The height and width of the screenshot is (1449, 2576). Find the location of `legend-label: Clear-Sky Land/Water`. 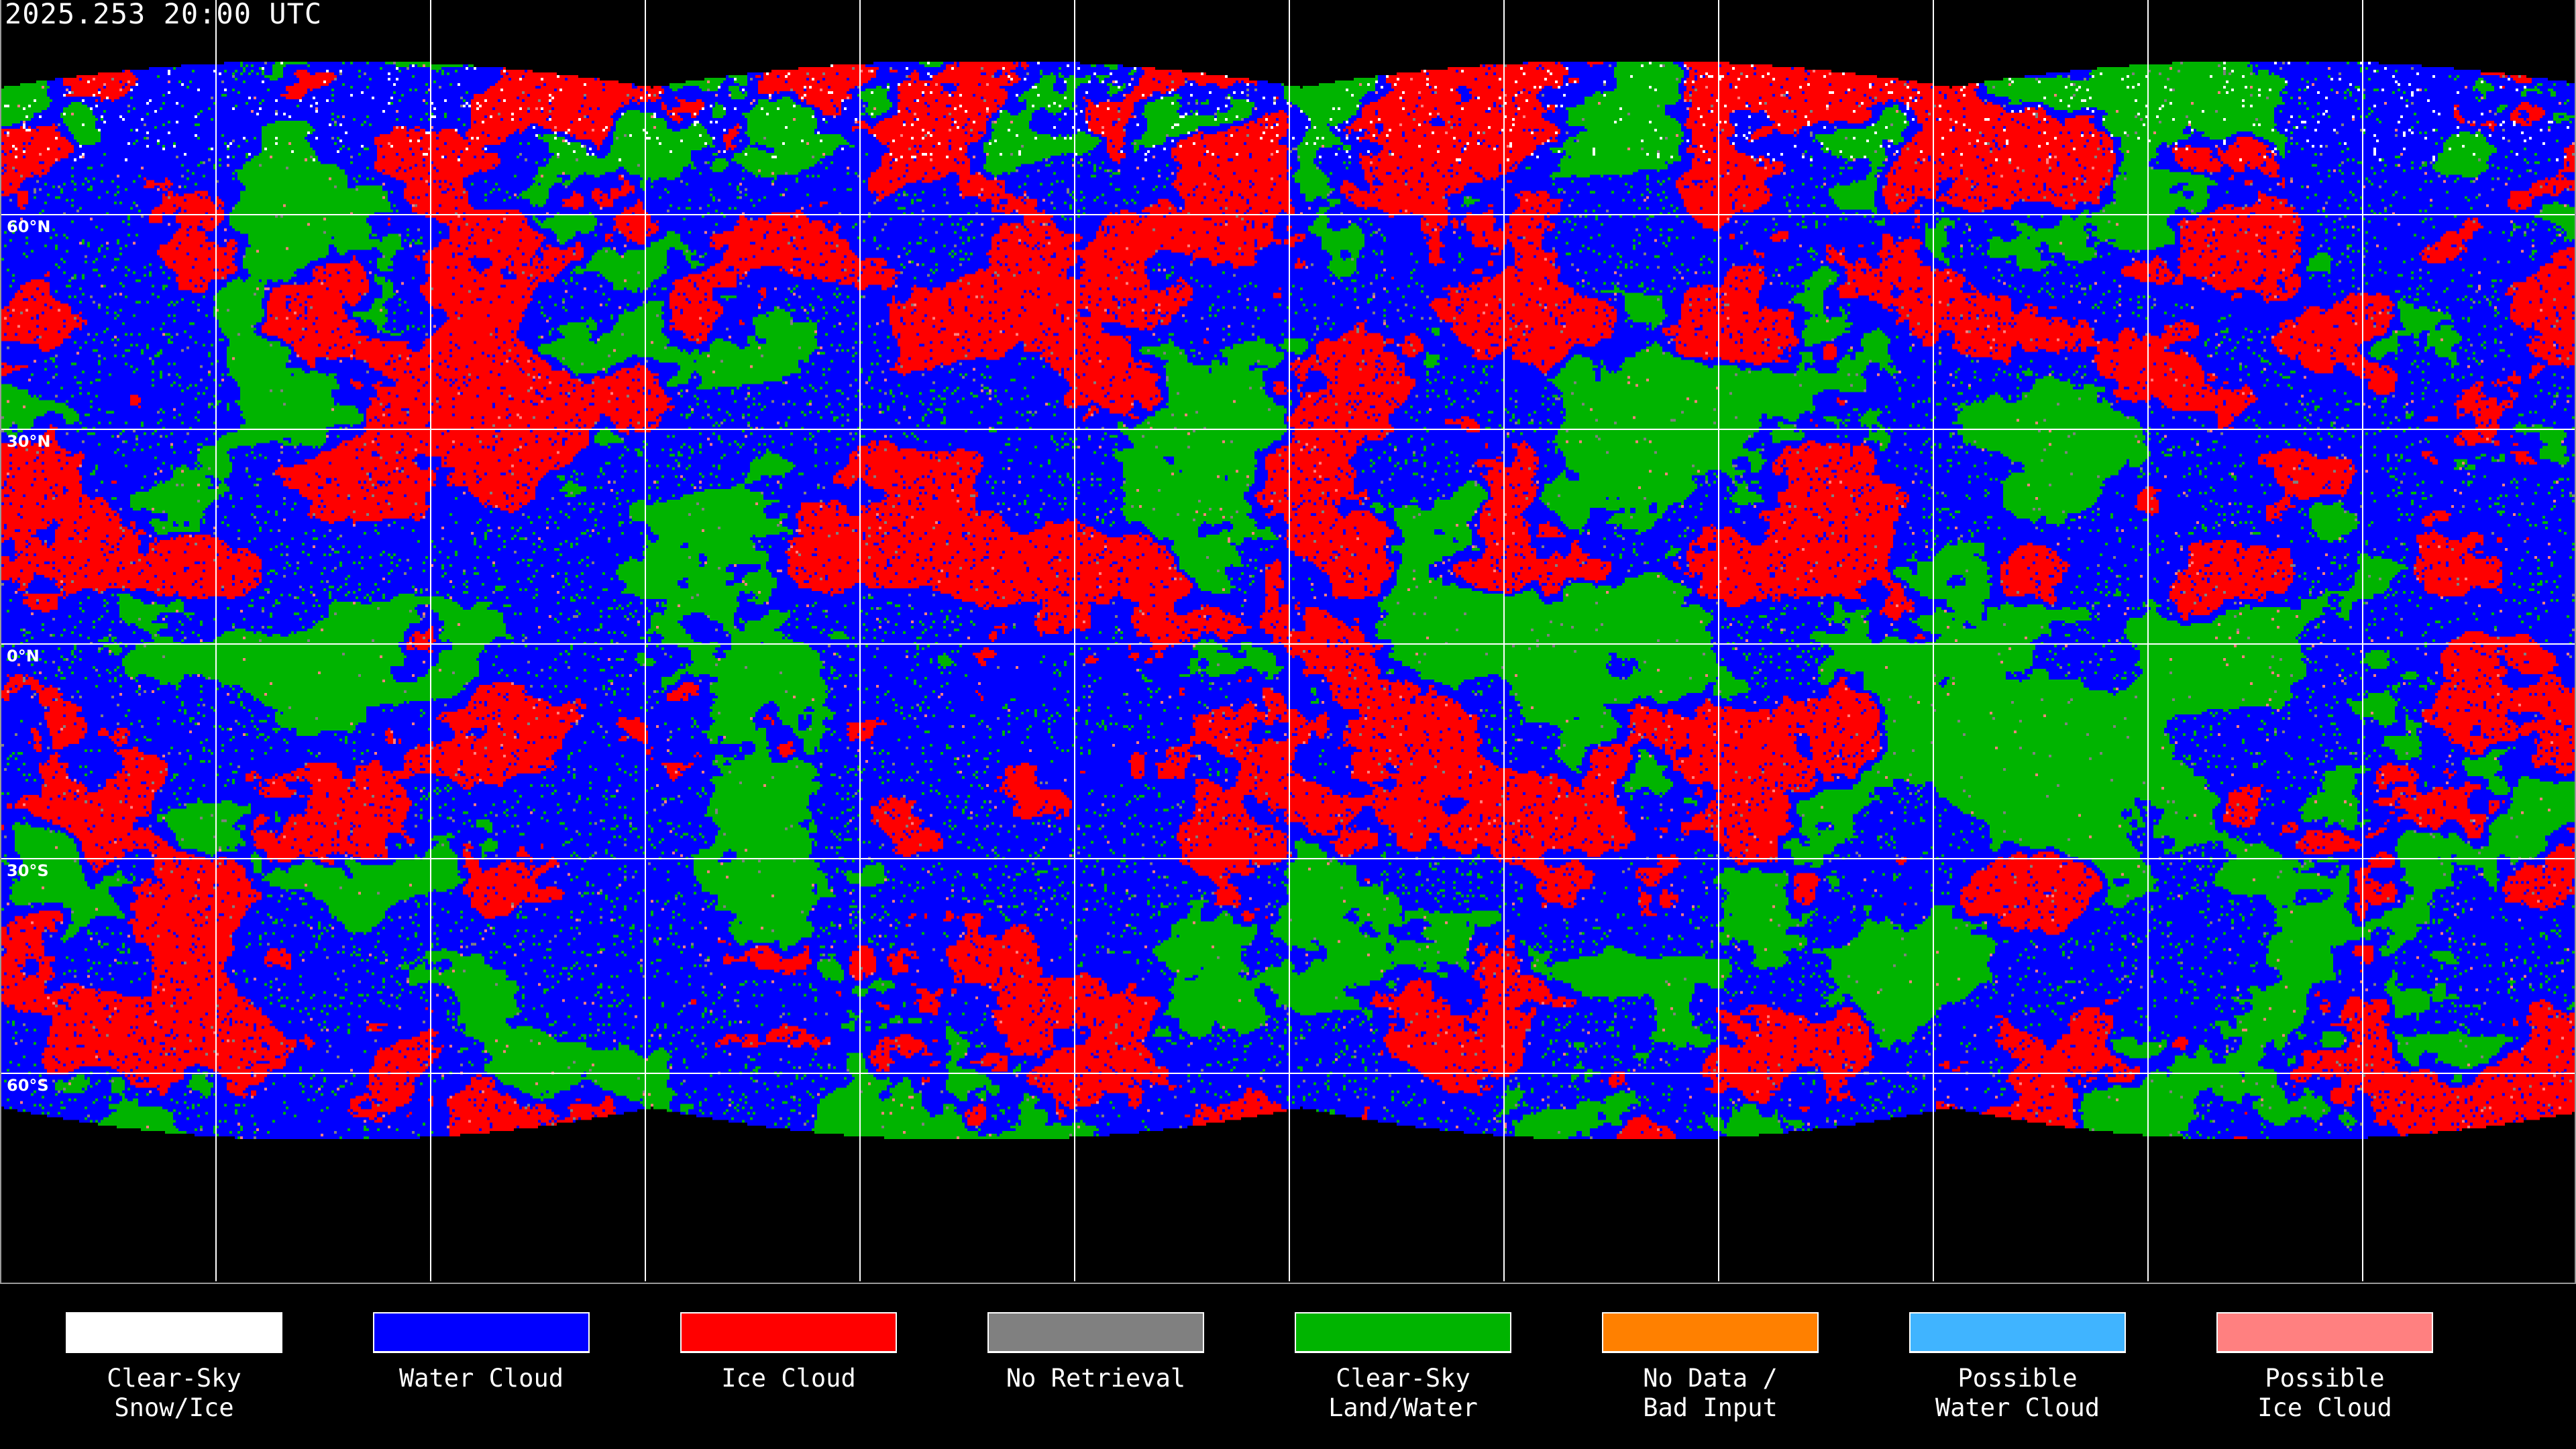

legend-label: Clear-Sky Land/Water is located at coordinates (1403, 1393).